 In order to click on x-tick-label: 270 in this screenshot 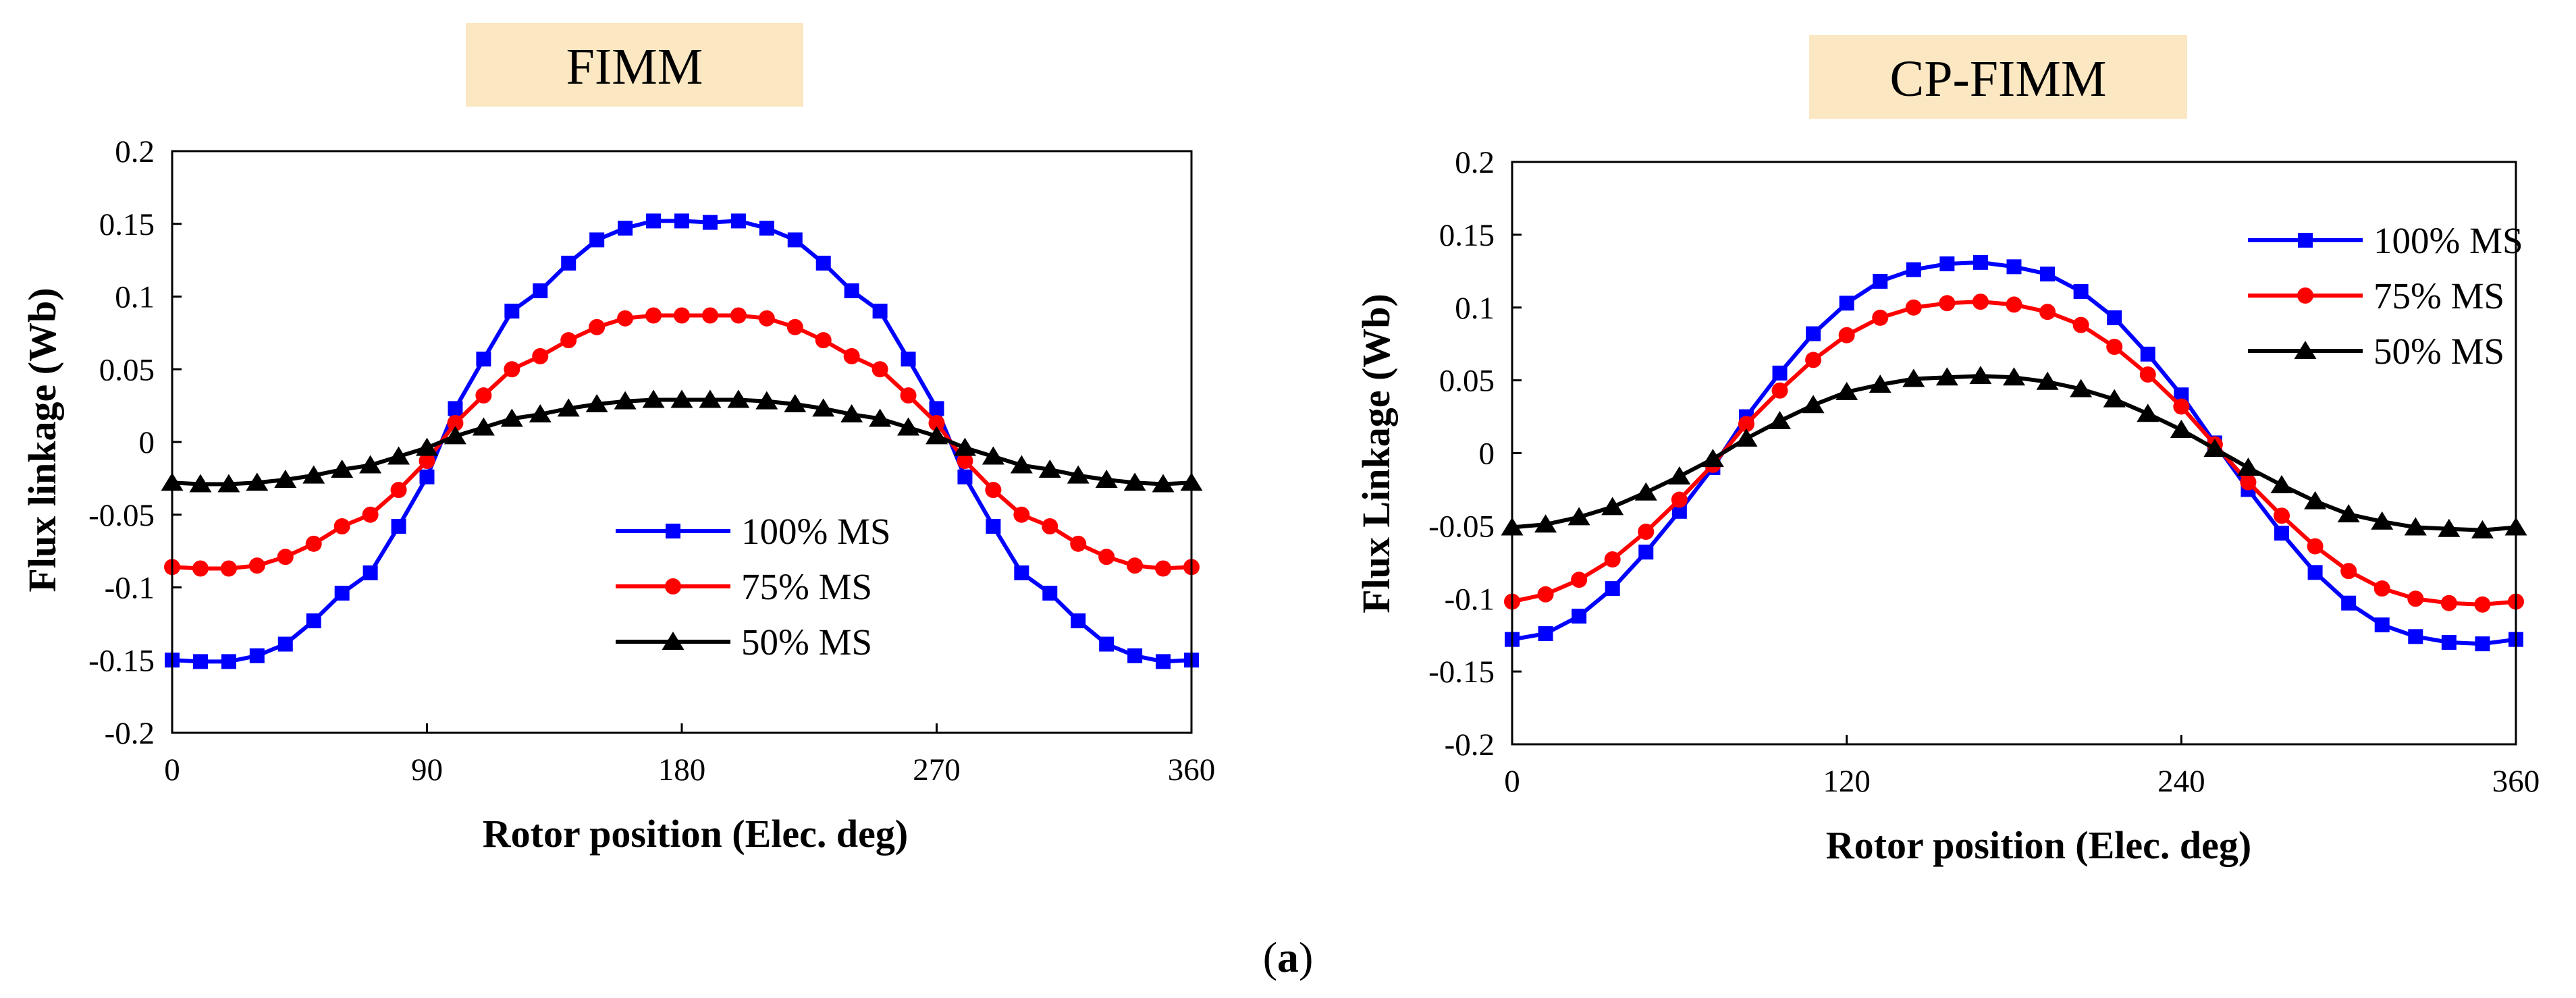, I will do `click(937, 770)`.